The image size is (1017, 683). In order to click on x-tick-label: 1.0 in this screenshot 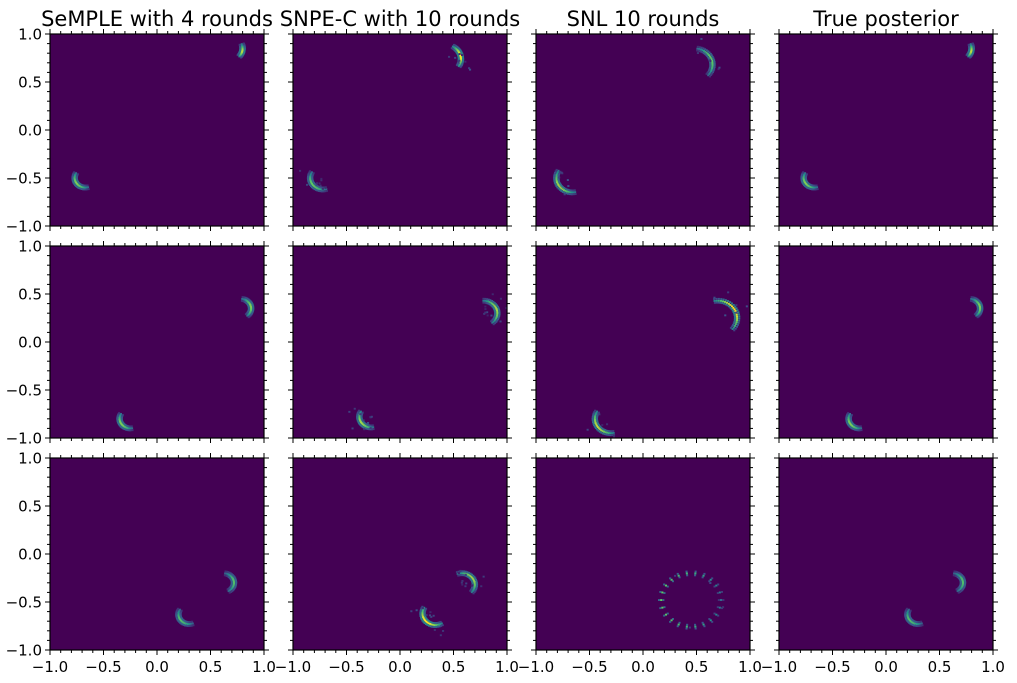, I will do `click(750, 667)`.